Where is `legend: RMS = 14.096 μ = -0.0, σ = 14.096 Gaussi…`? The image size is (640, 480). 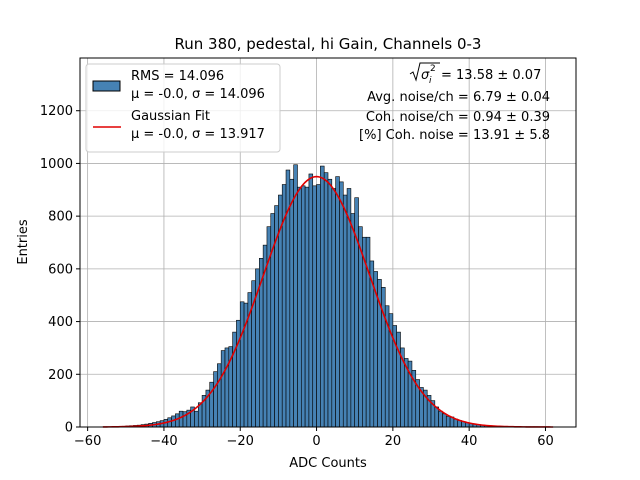 legend: RMS = 14.096 μ = -0.0, σ = 14.096 Gaussi… is located at coordinates (183, 108).